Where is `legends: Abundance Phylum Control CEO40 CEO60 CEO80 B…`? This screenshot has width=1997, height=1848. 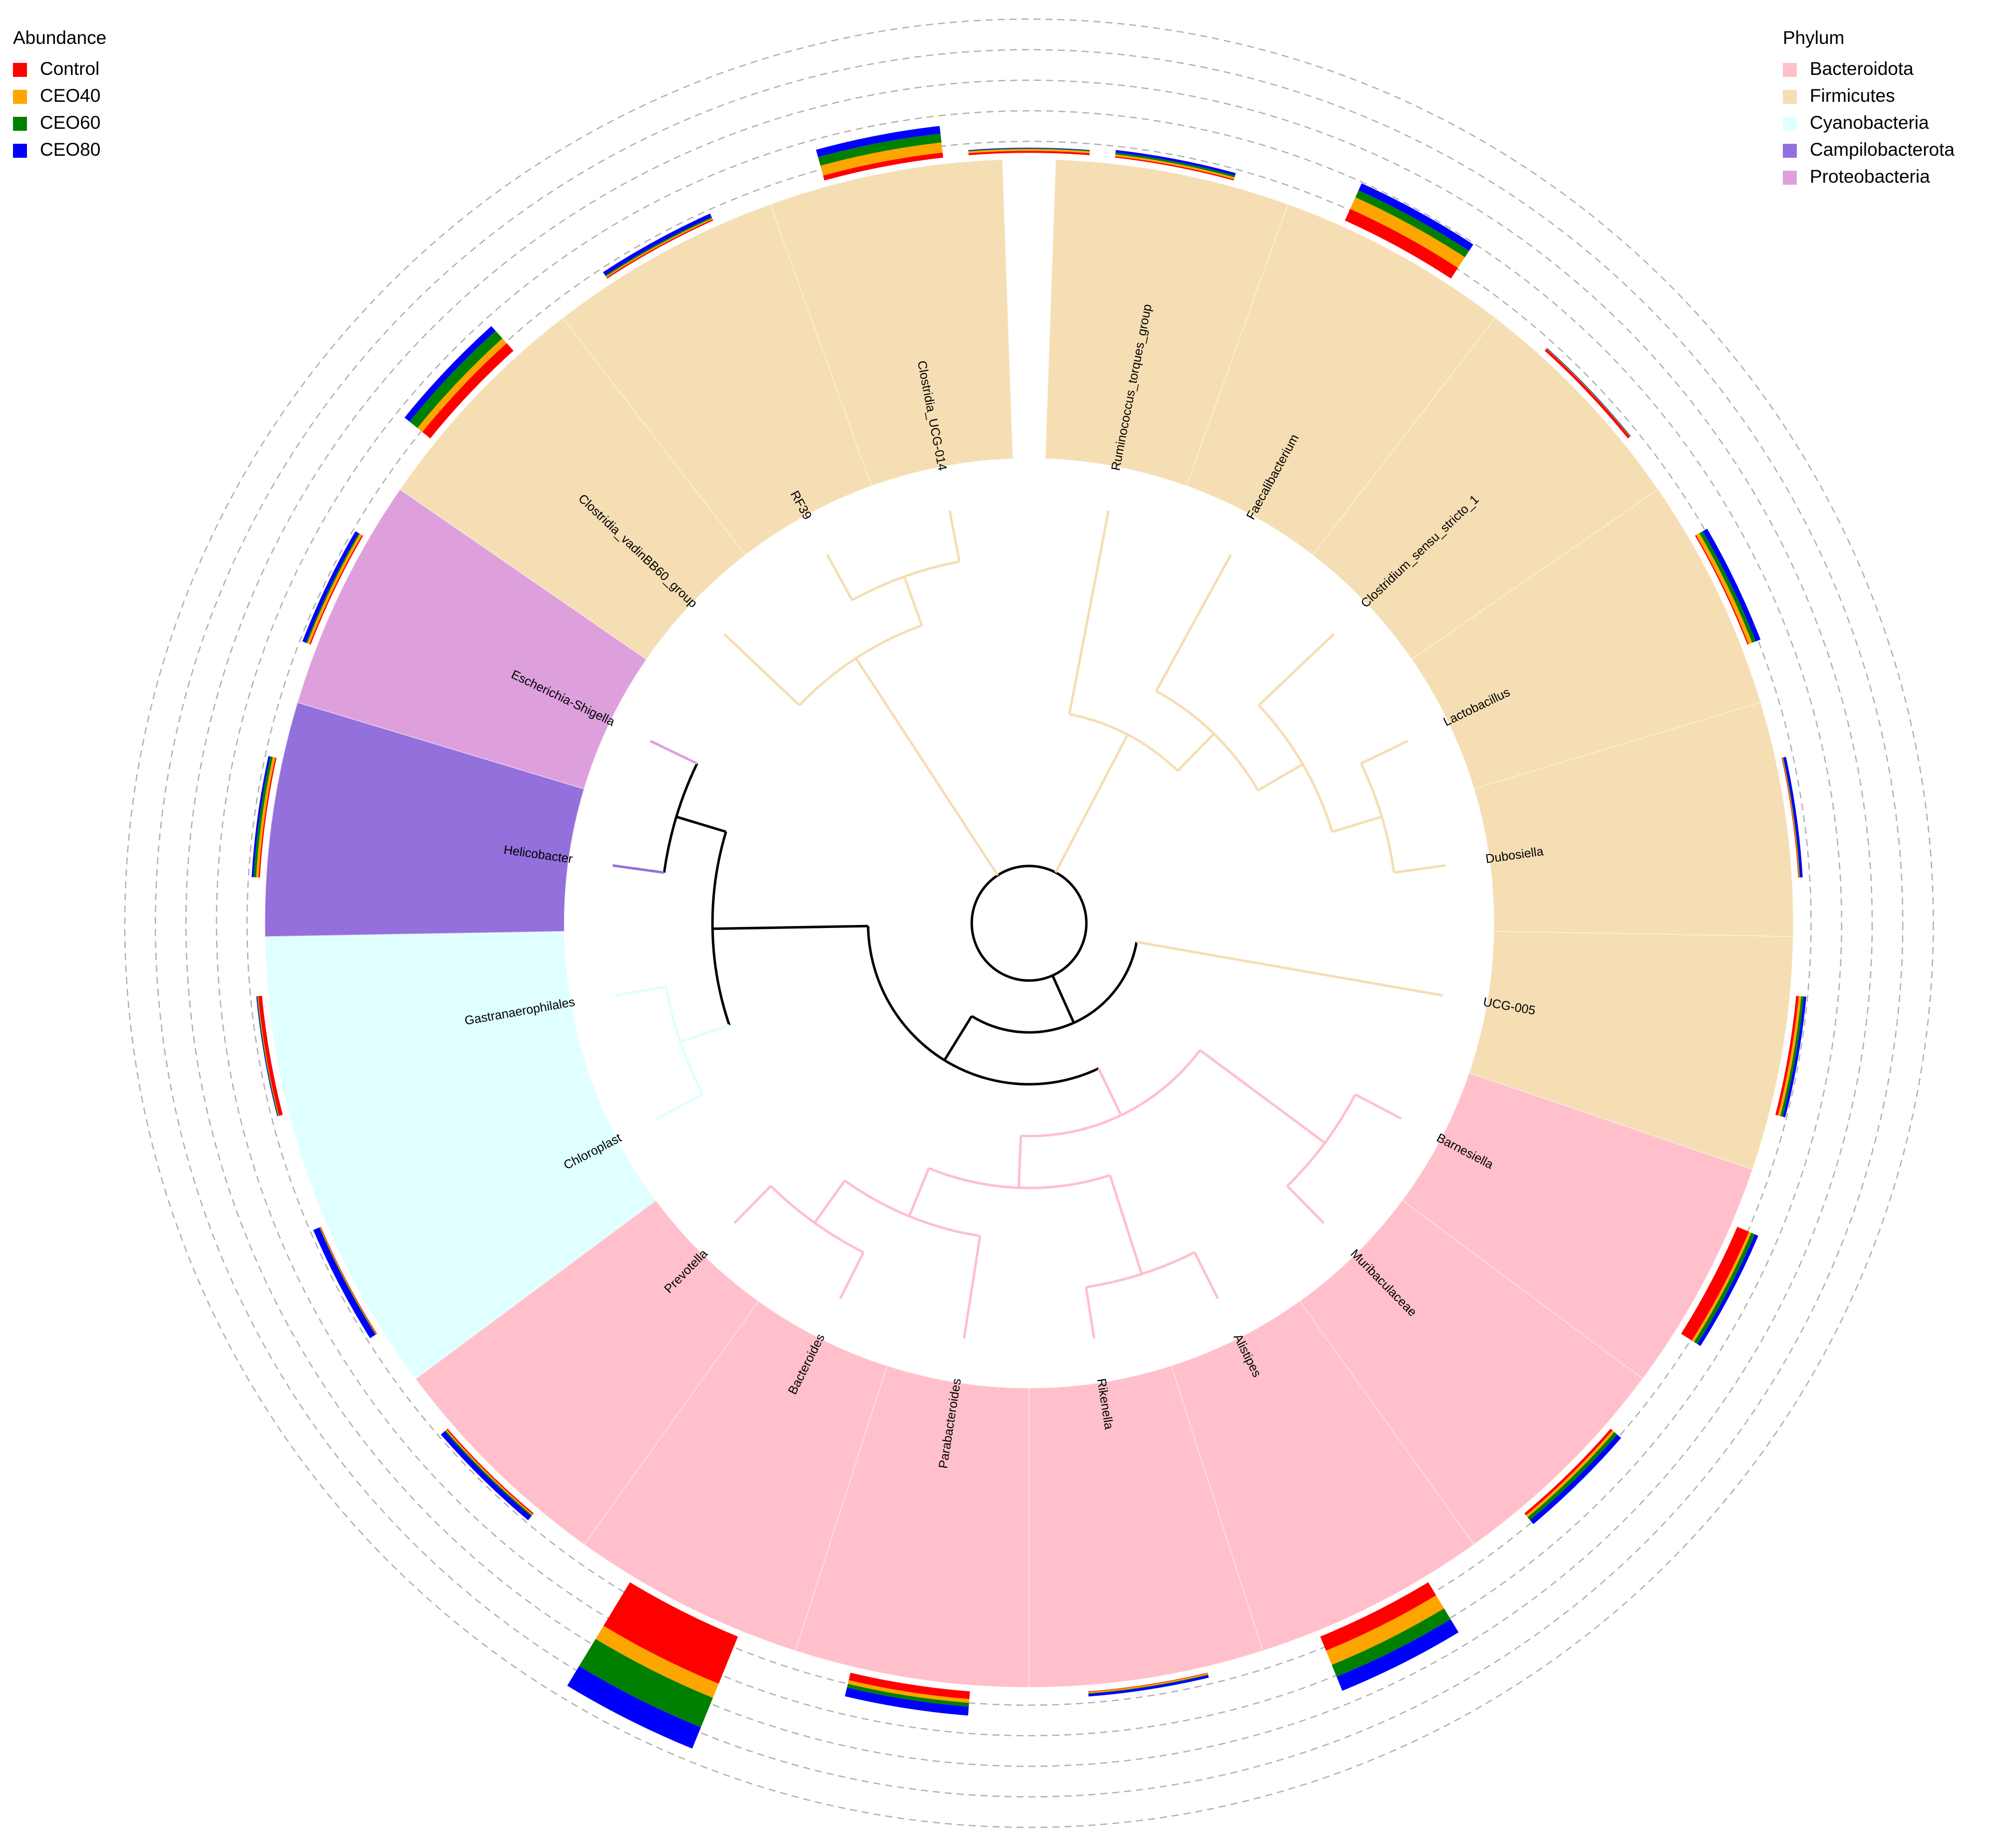 legends: Abundance Phylum Control CEO40 CEO60 CEO80 B… is located at coordinates (984, 107).